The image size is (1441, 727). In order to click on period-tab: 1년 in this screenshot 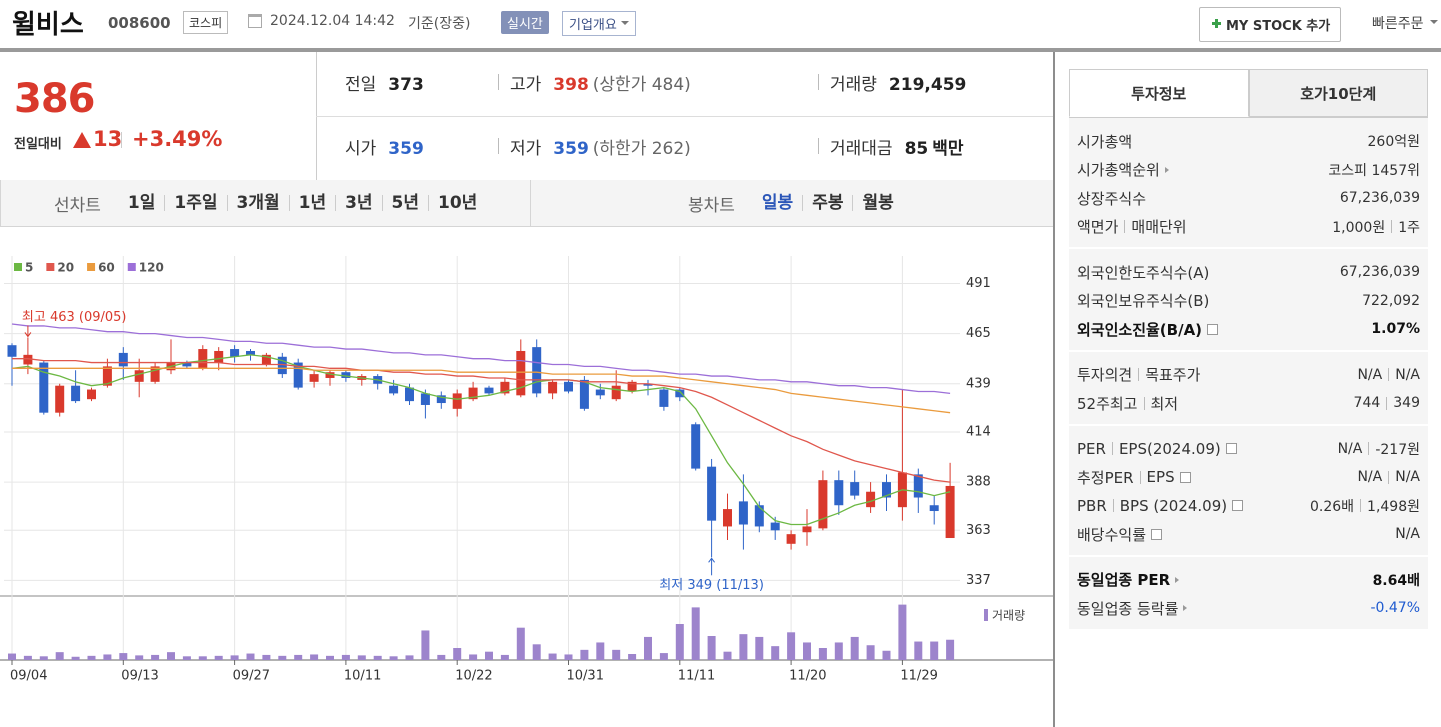, I will do `click(311, 203)`.